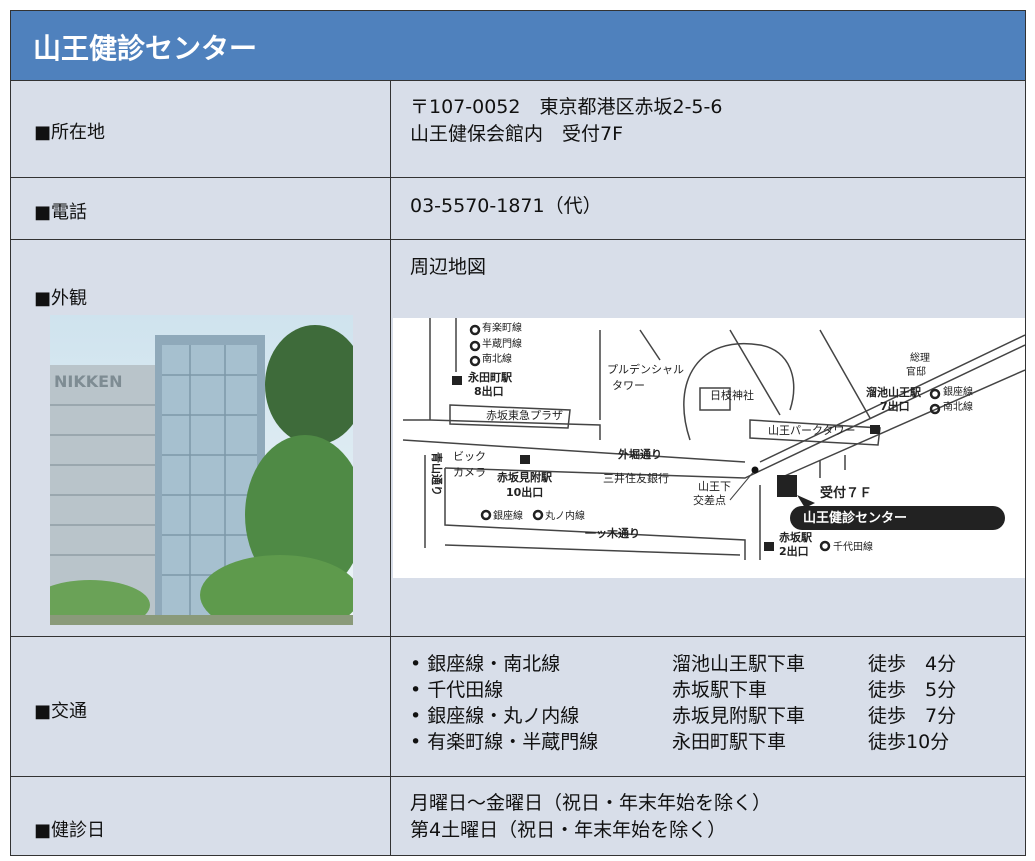  I want to click on row-label: ■健診日, so click(70, 830).